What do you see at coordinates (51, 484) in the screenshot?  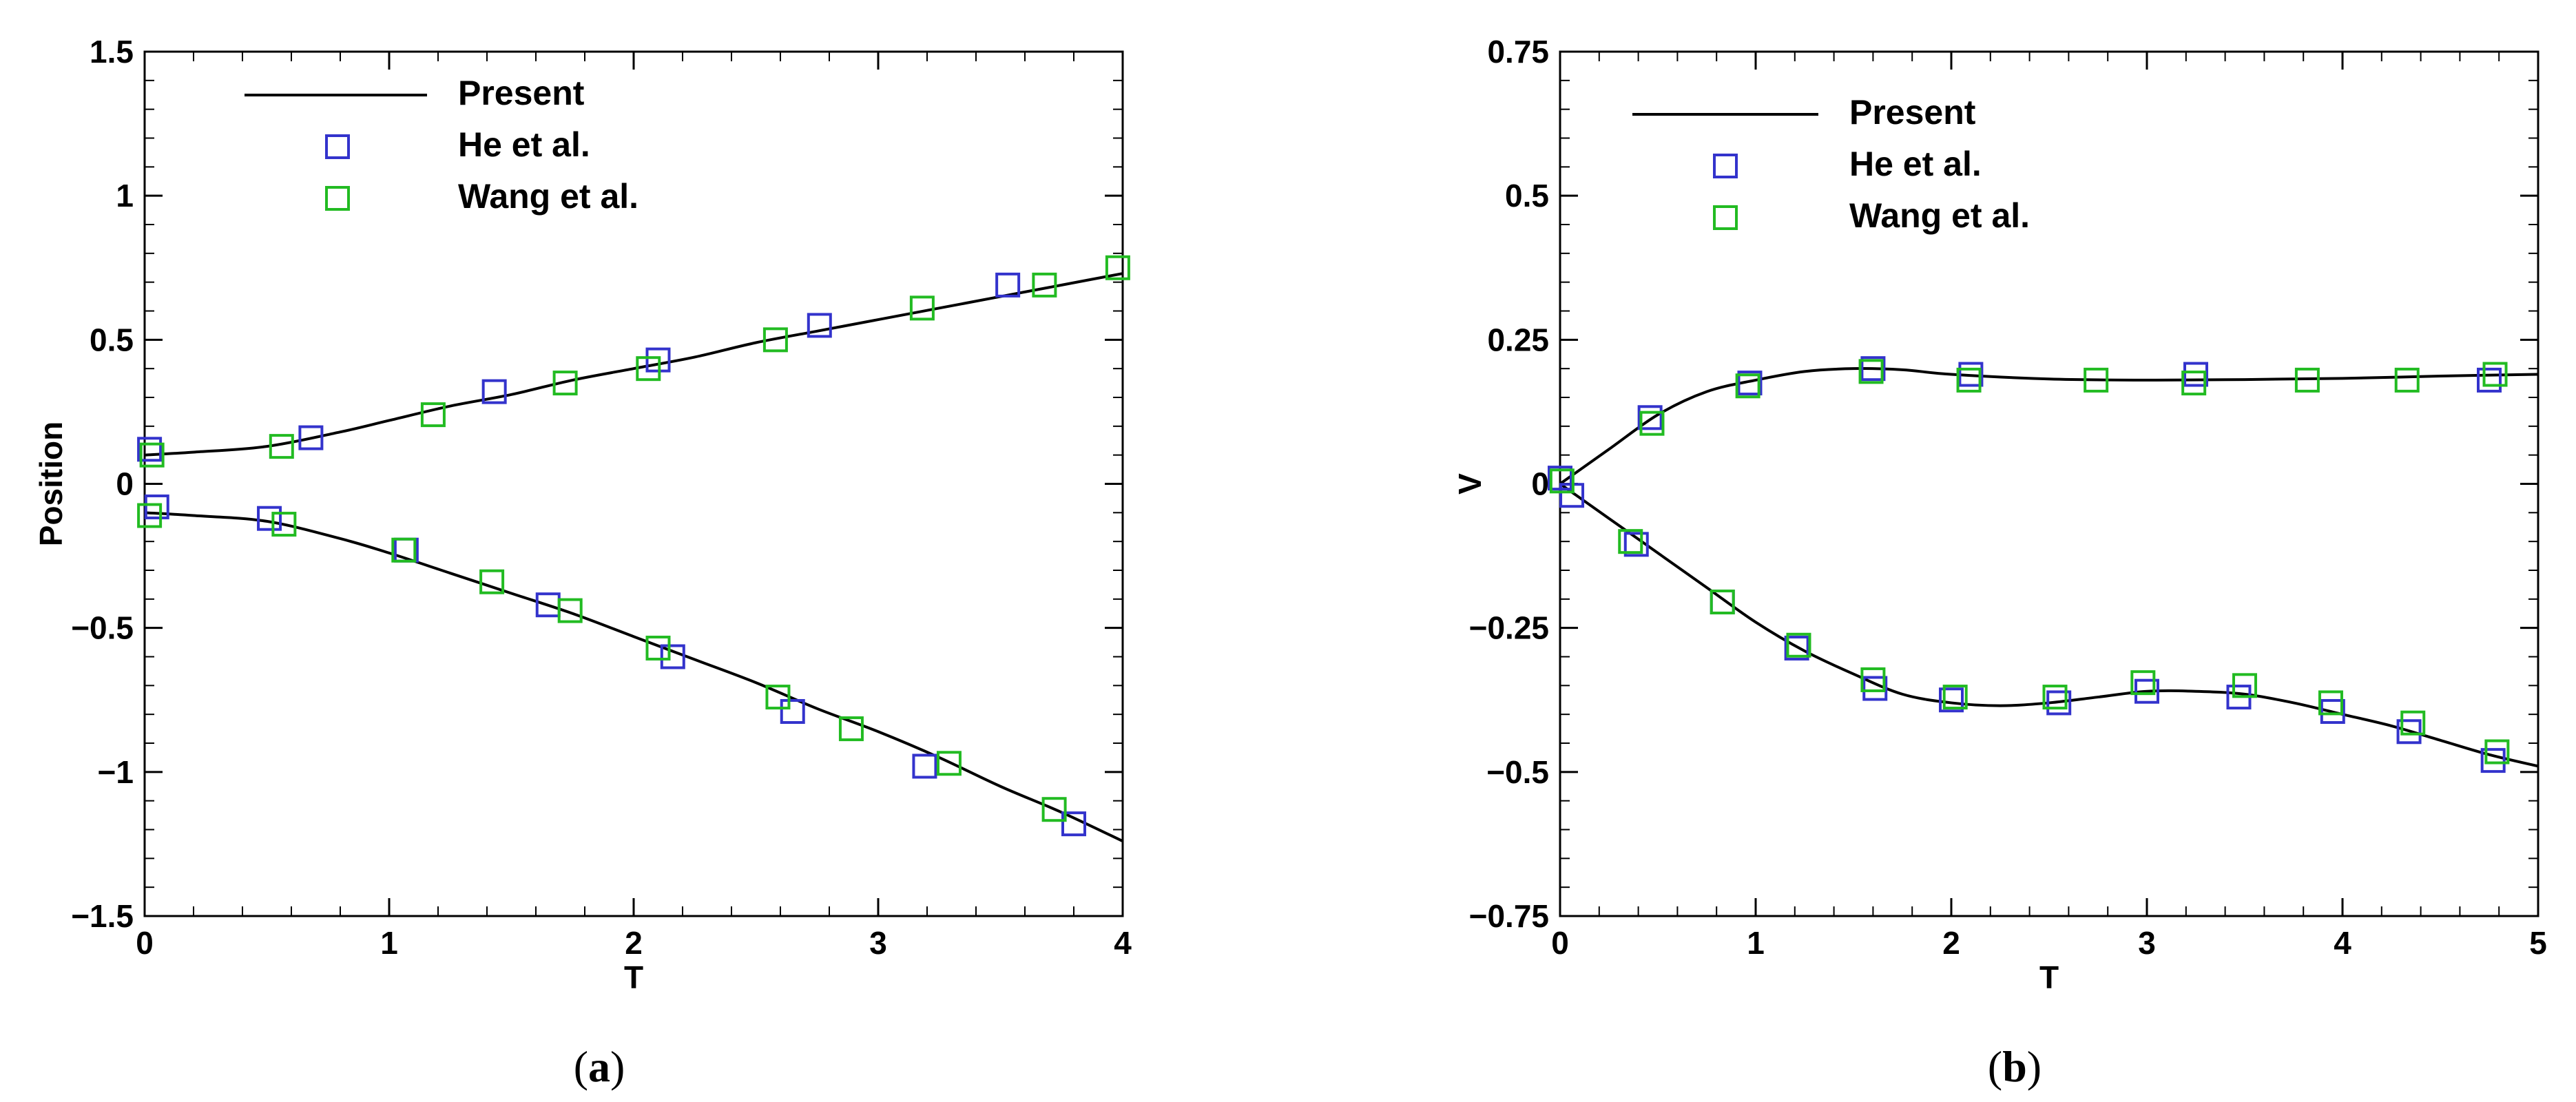 I see `y-axis-label: Position` at bounding box center [51, 484].